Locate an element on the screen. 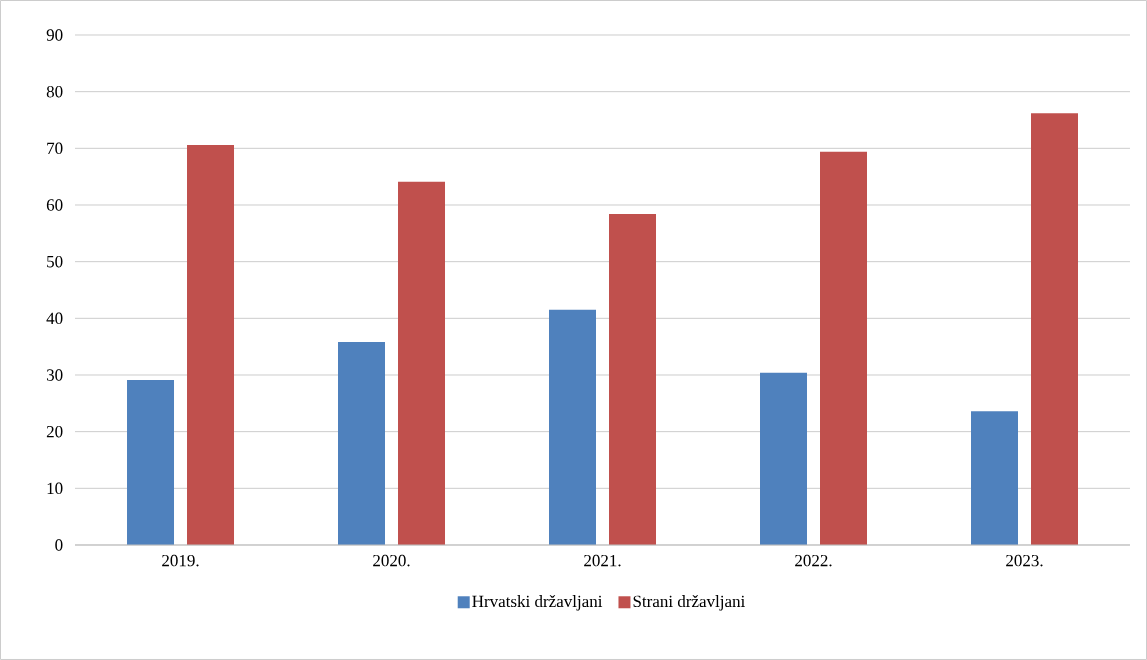 The image size is (1147, 660). y-tick-label: 10 is located at coordinates (55, 488).